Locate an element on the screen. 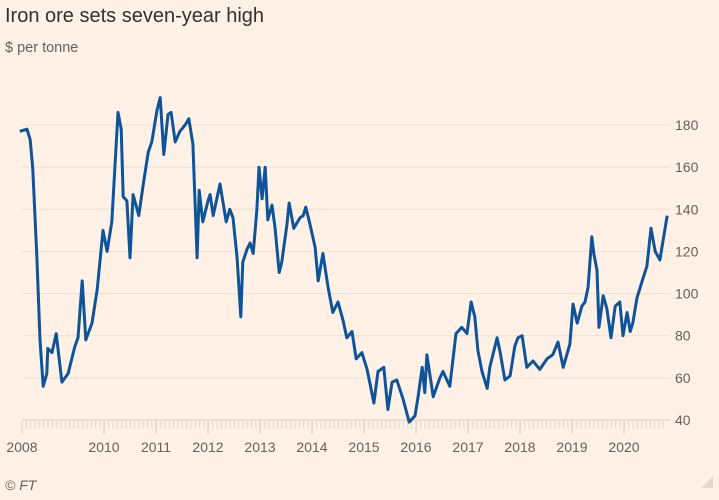 The height and width of the screenshot is (500, 719). y-tick-label: 140 is located at coordinates (687, 209).